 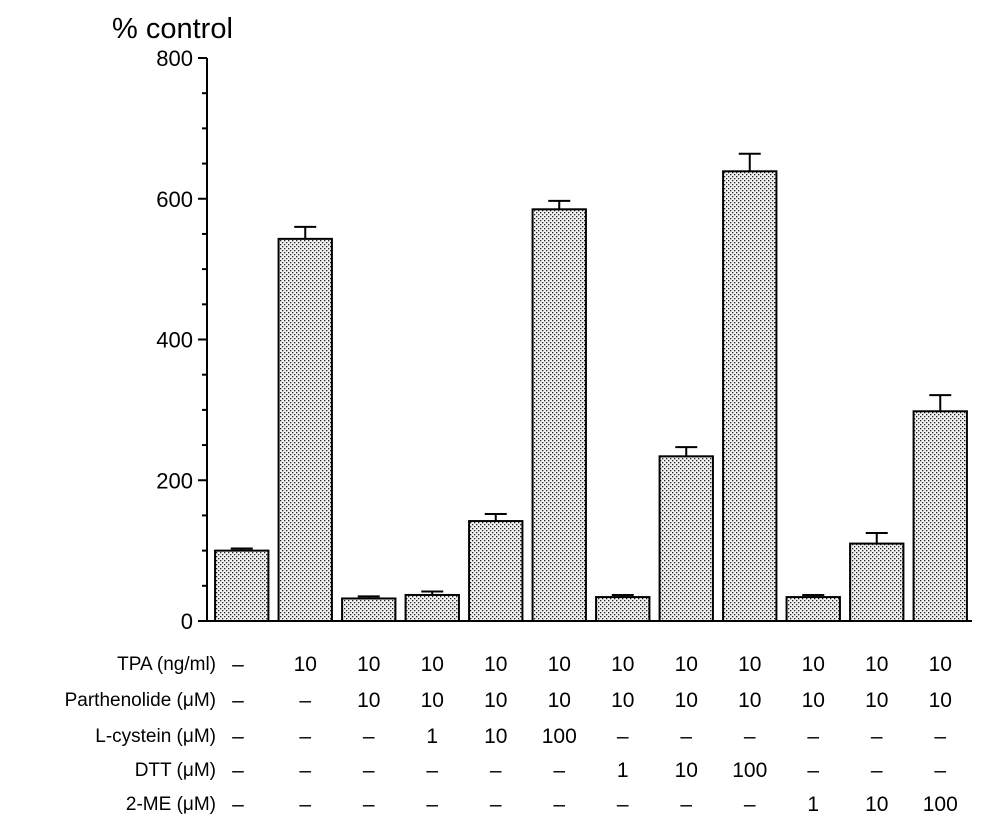 What do you see at coordinates (174, 480) in the screenshot?
I see `y-tick-label: 200` at bounding box center [174, 480].